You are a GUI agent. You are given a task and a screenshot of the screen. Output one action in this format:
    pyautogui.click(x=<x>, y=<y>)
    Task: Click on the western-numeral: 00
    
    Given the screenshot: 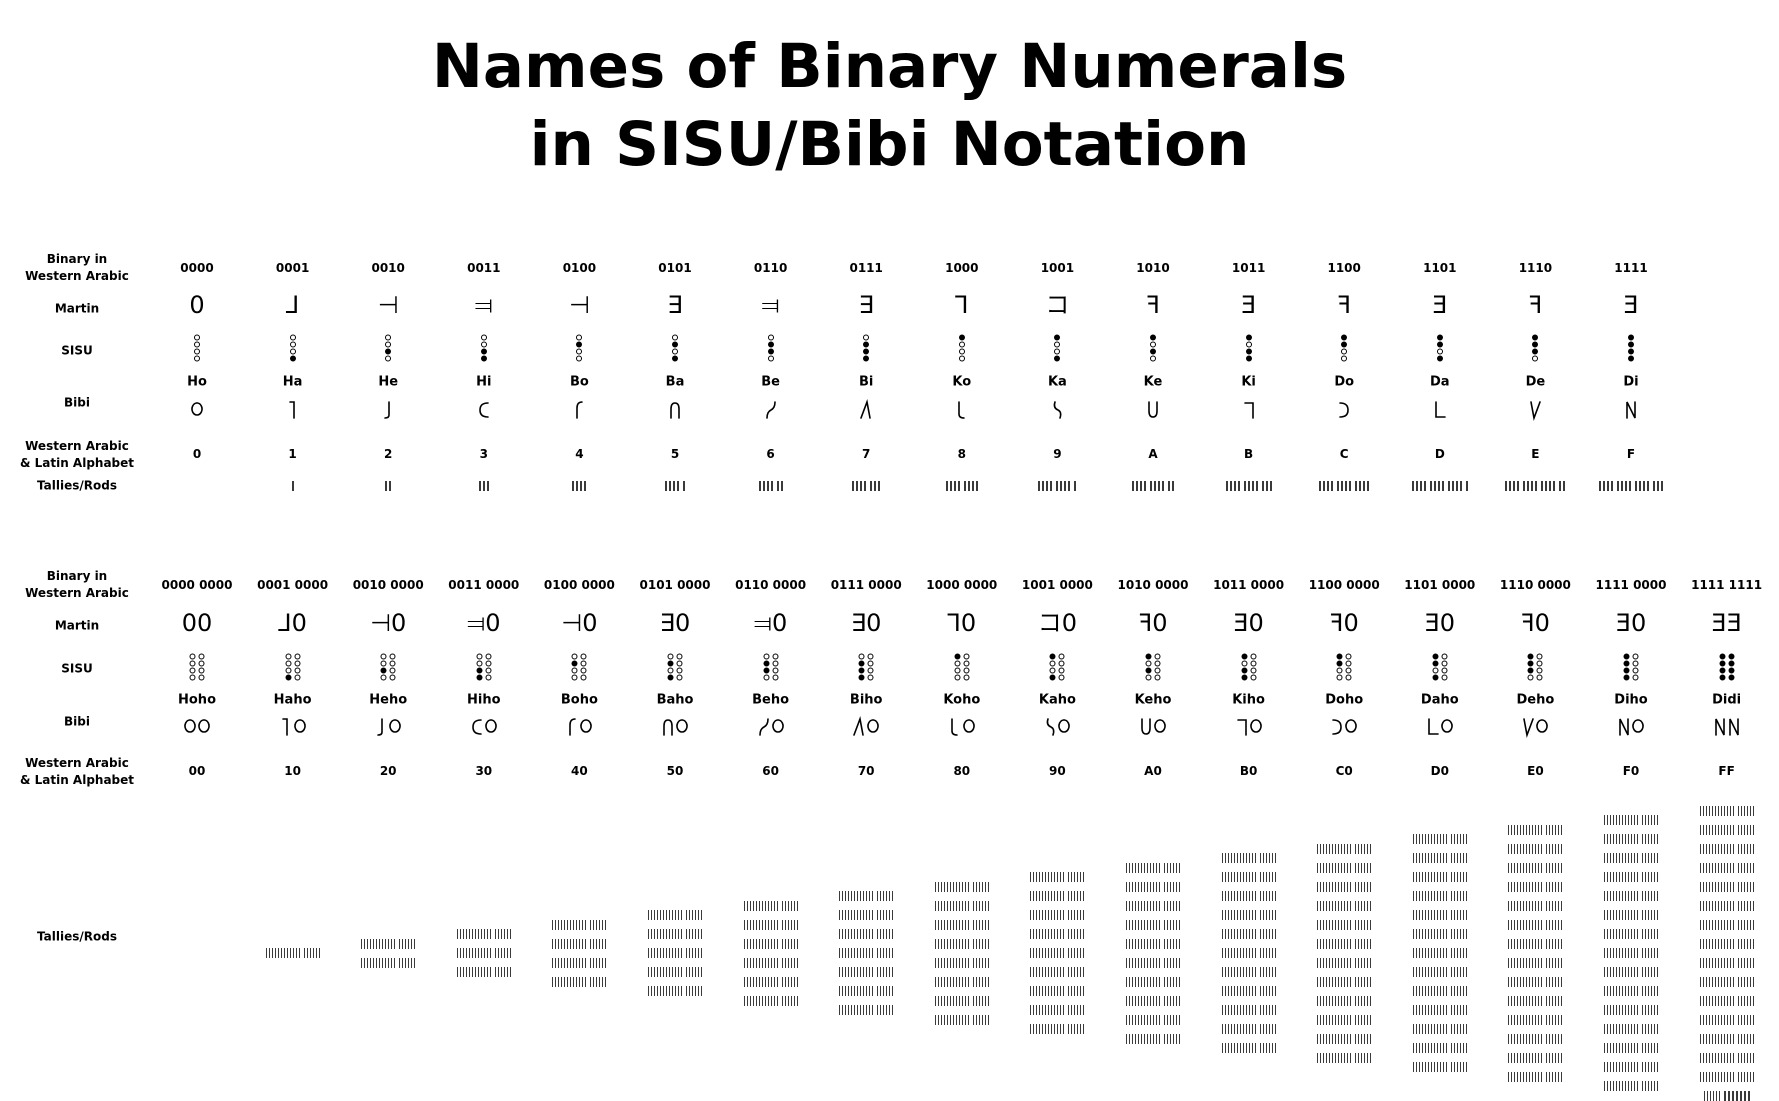 What is the action you would take?
    pyautogui.click(x=197, y=771)
    